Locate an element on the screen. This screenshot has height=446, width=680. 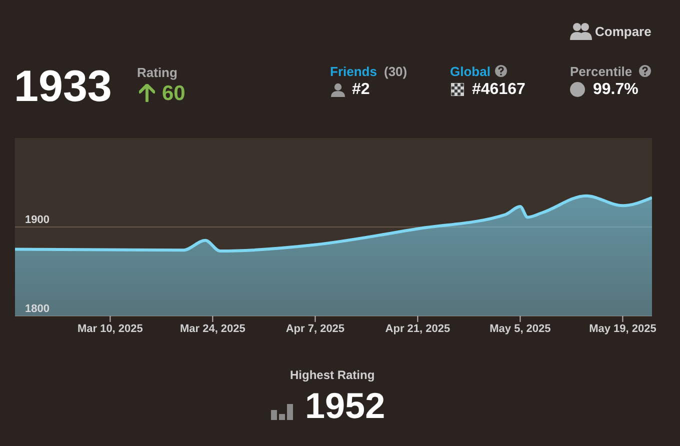
text: 1952 is located at coordinates (345, 405).